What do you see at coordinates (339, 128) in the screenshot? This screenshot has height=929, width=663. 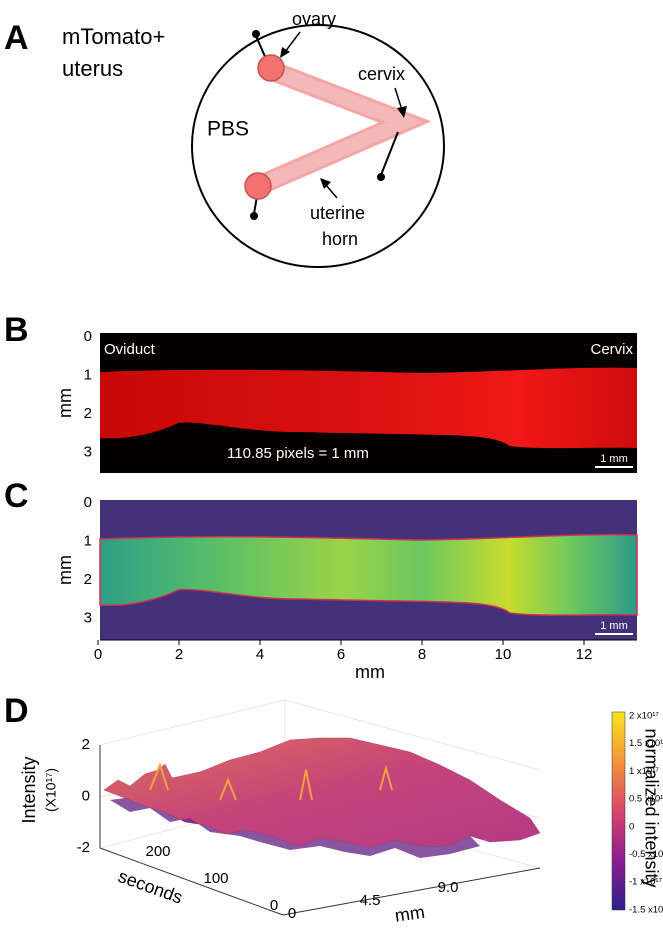 I see `uterus-inner` at bounding box center [339, 128].